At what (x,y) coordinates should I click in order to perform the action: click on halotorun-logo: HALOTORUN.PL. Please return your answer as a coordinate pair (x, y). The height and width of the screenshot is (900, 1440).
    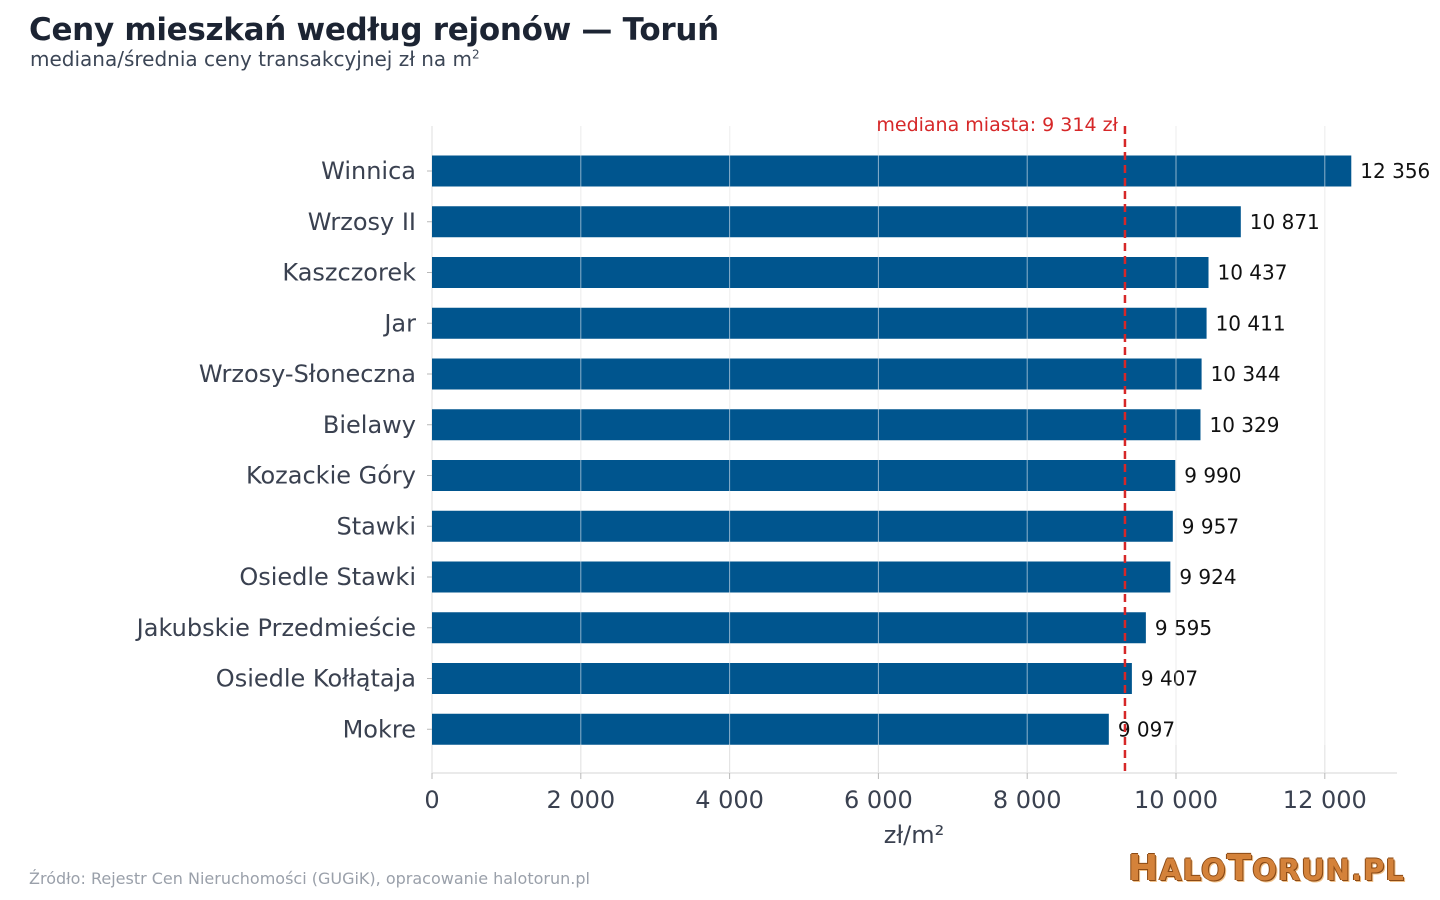
    Looking at the image, I should click on (1266, 868).